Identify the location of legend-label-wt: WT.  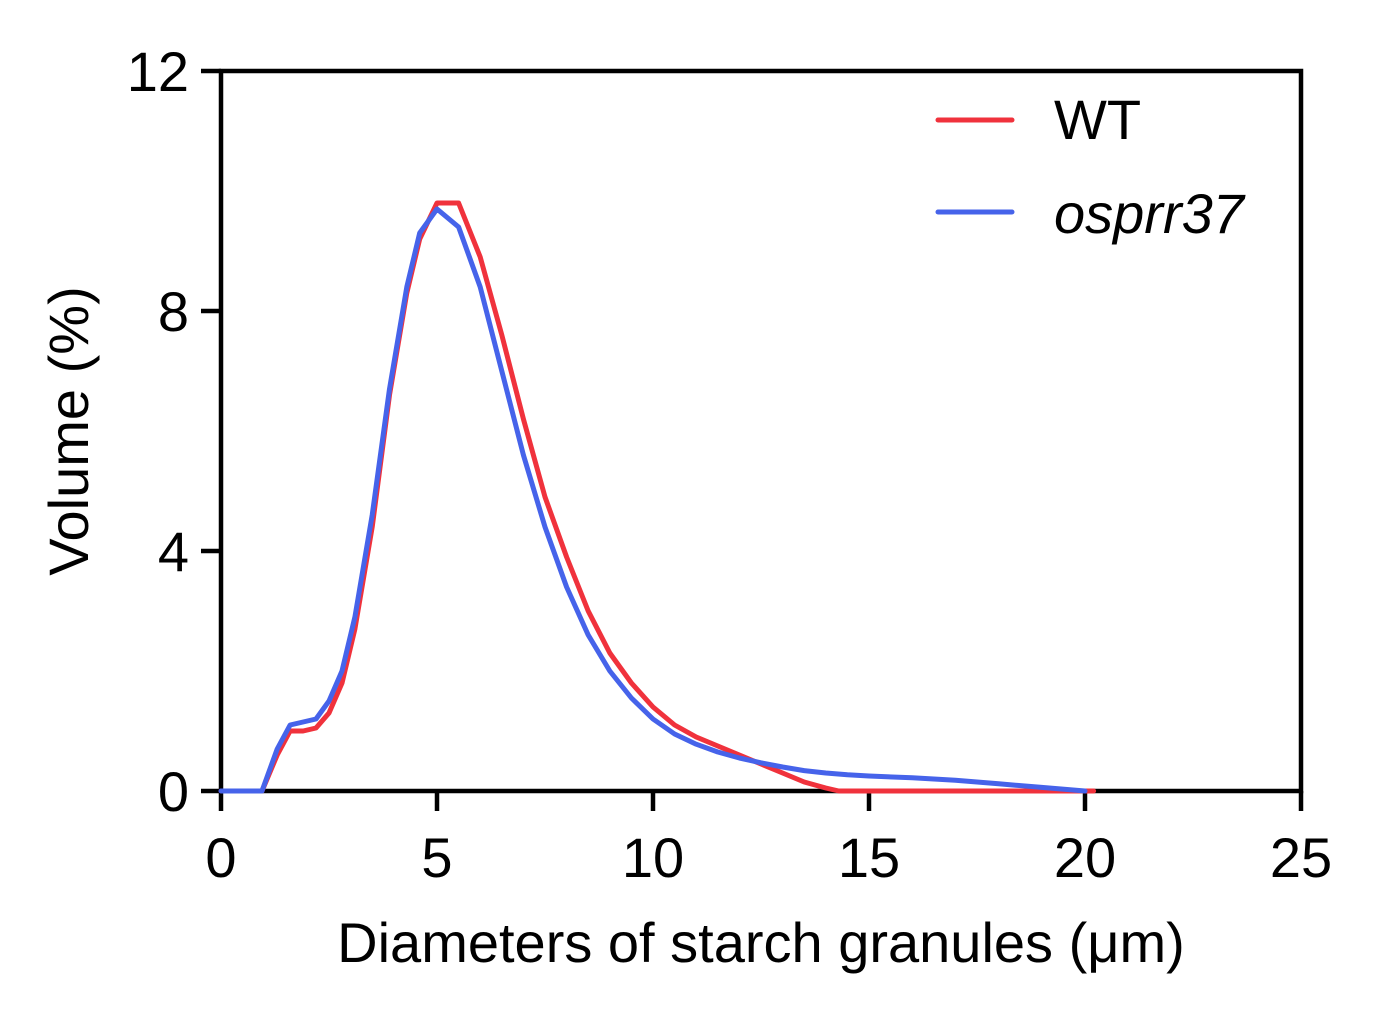
(1097, 119).